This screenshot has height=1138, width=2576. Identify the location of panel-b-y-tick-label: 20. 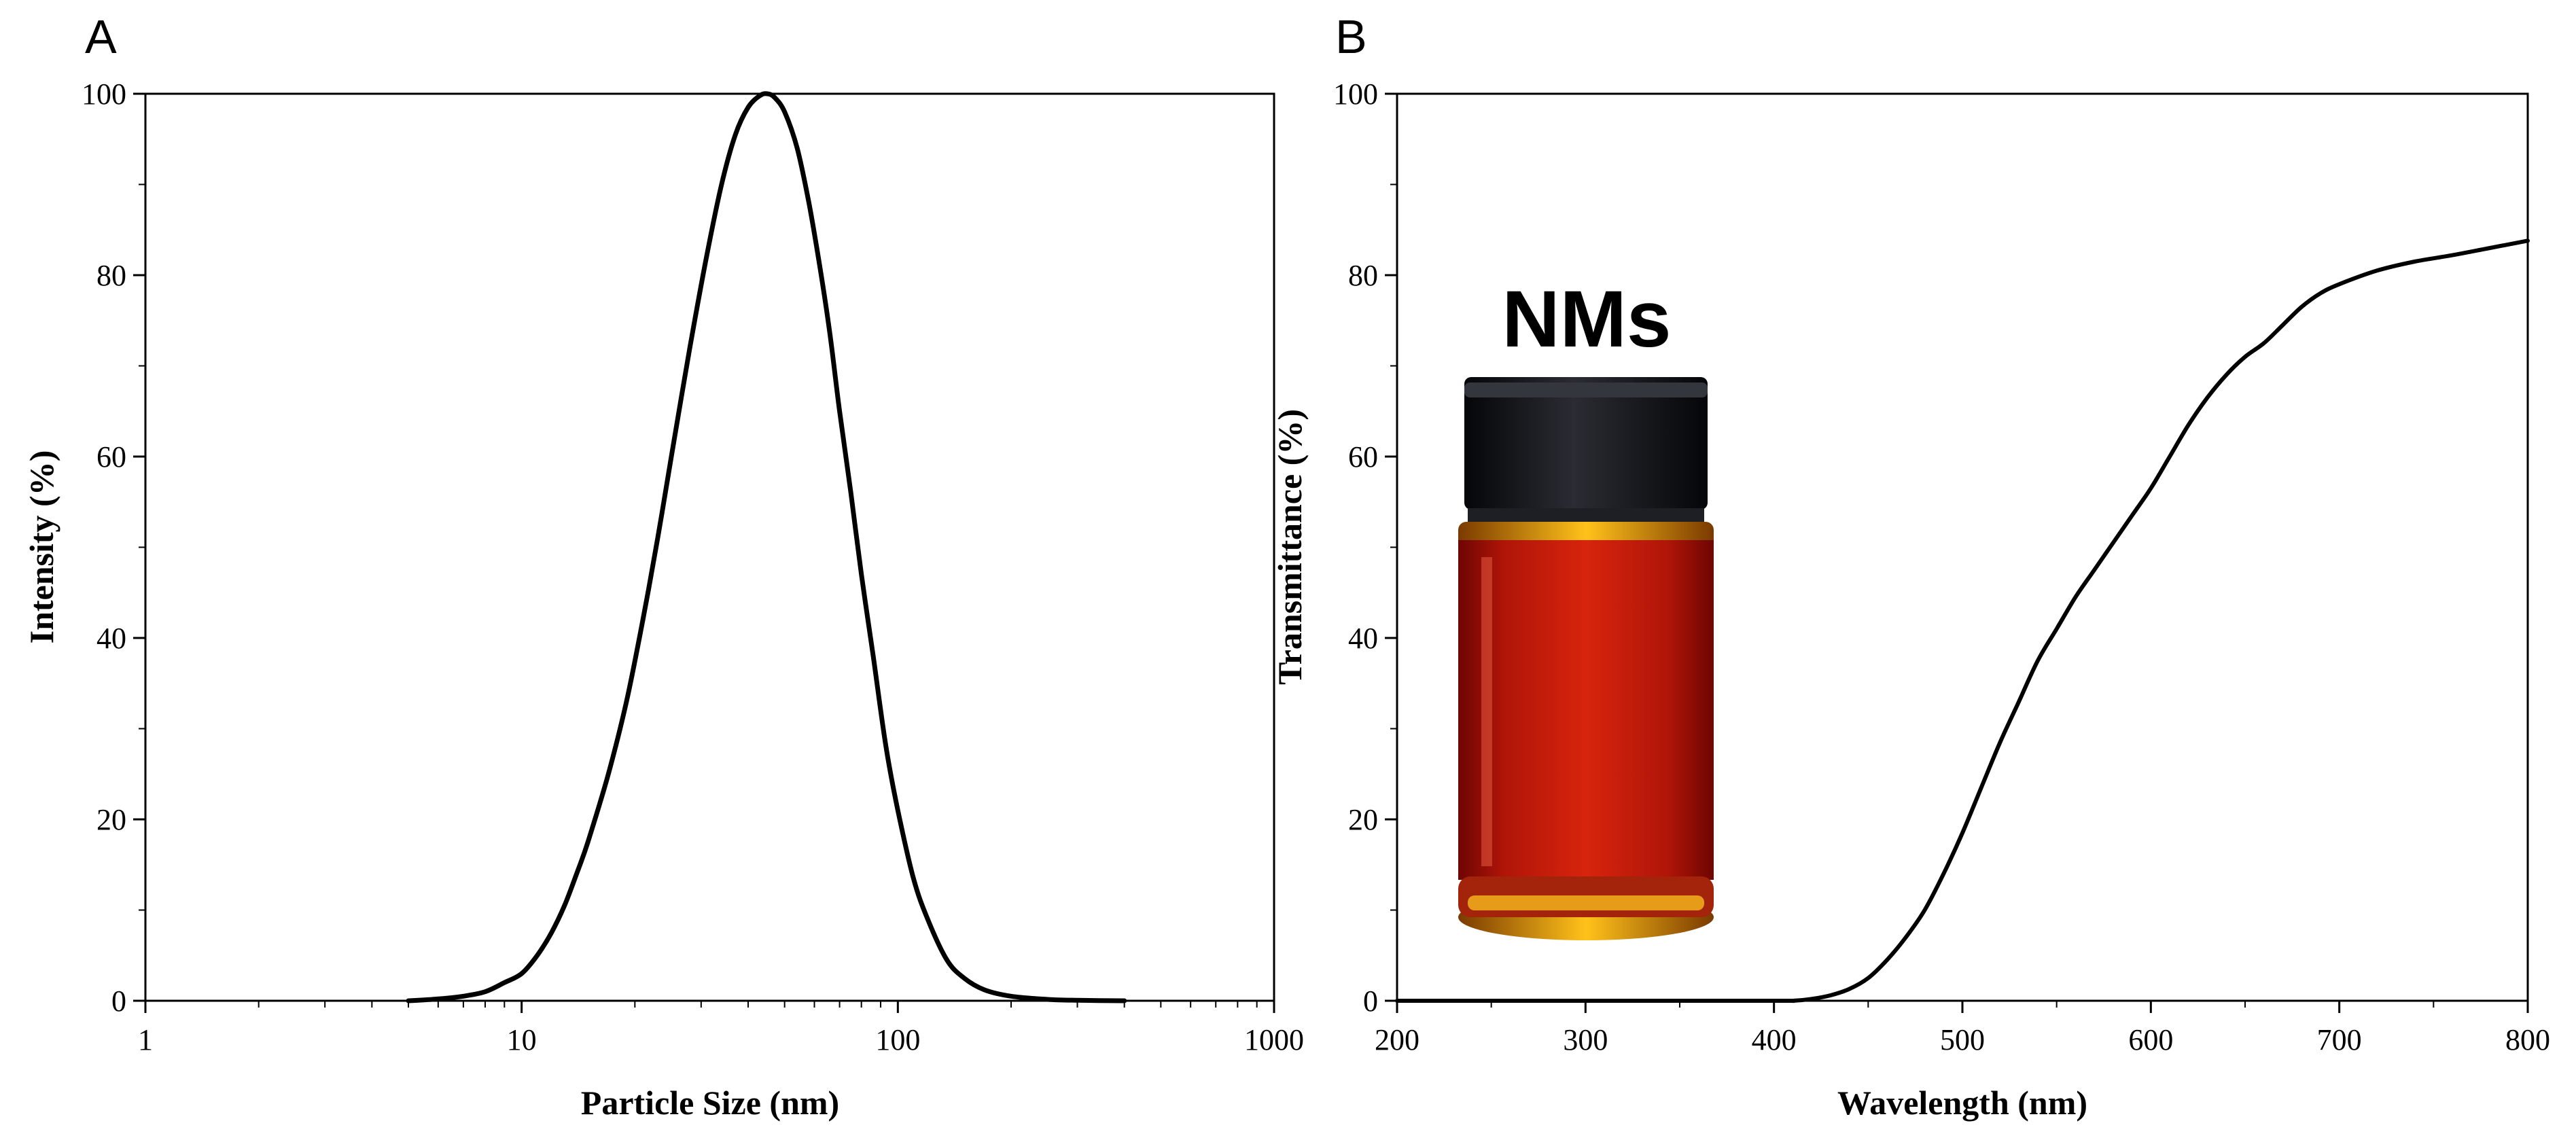
(1363, 819).